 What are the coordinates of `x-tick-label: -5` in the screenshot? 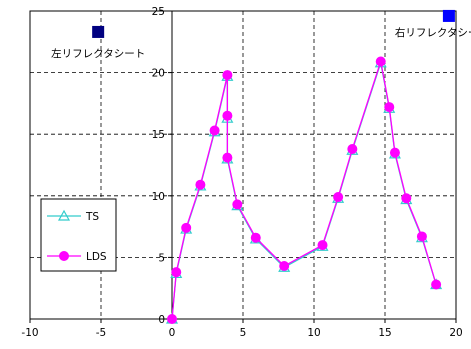 It's located at (101, 333).